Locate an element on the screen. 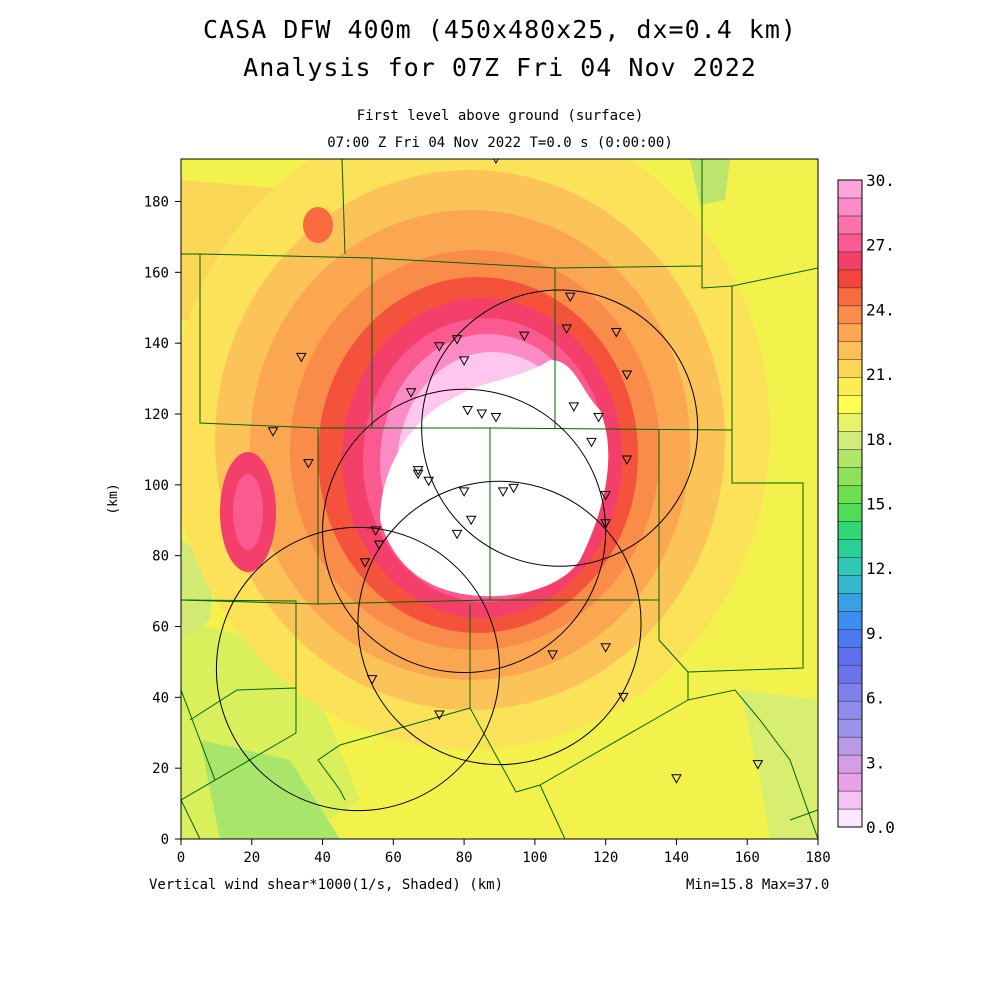 The width and height of the screenshot is (1000, 1000). y-tick-label: 0 is located at coordinates (165, 840).